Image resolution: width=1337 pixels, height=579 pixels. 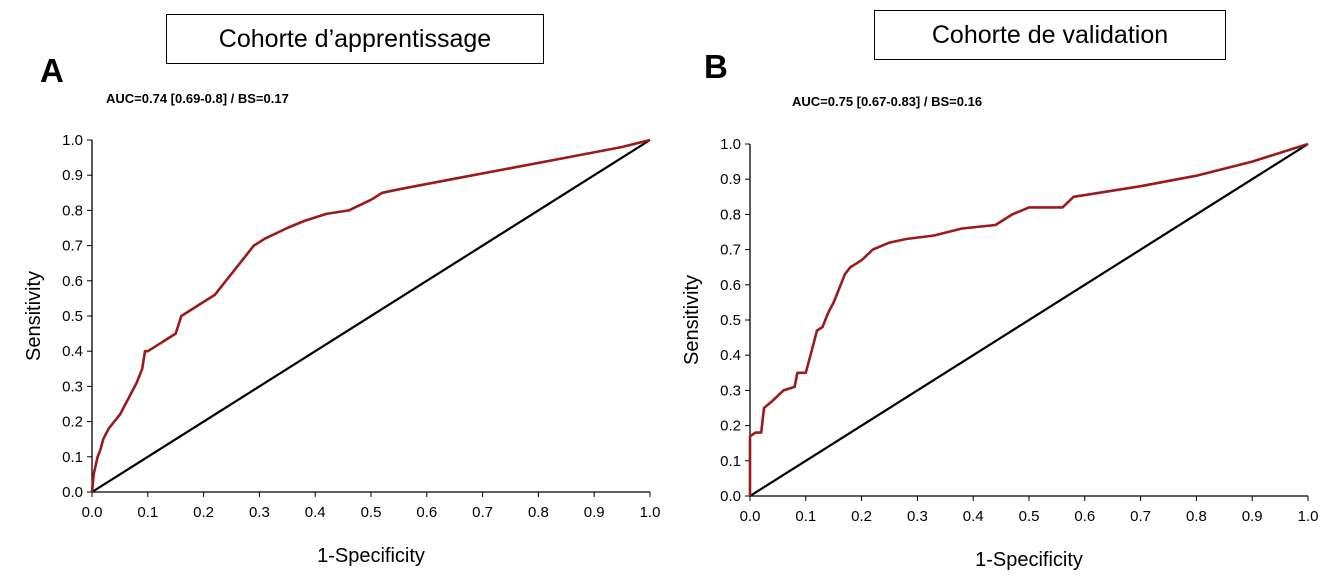 I want to click on chart-title-b: AUC=0.75 [0.67-0.83] / BS=0.16, so click(x=887, y=101).